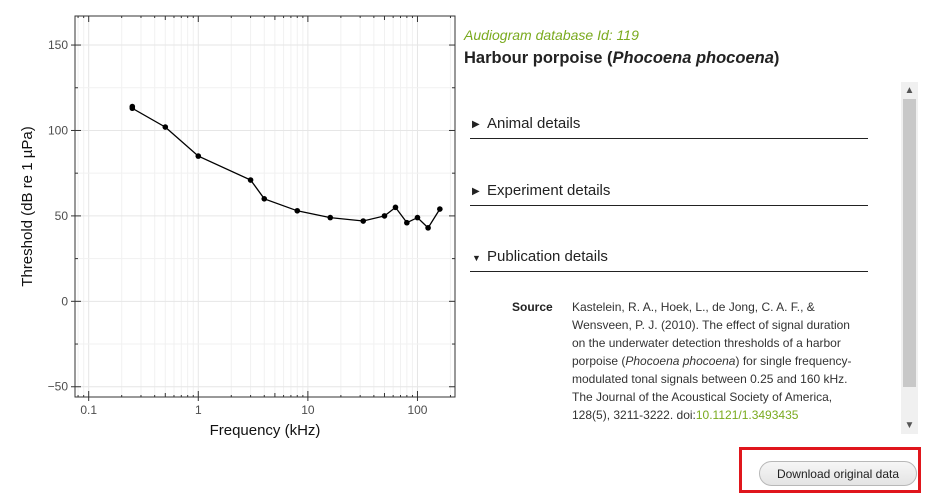 Image resolution: width=926 pixels, height=495 pixels. Describe the element at coordinates (909, 243) in the screenshot. I see `scrollbar-thumb` at that location.